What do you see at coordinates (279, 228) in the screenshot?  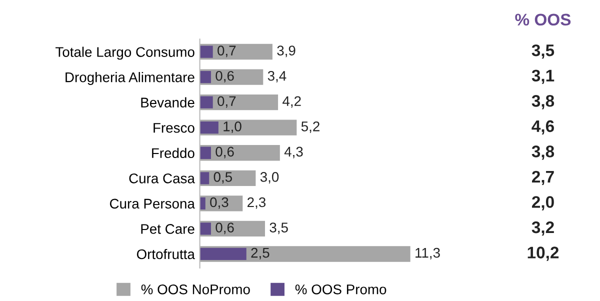 I see `data-label: 3,5` at bounding box center [279, 228].